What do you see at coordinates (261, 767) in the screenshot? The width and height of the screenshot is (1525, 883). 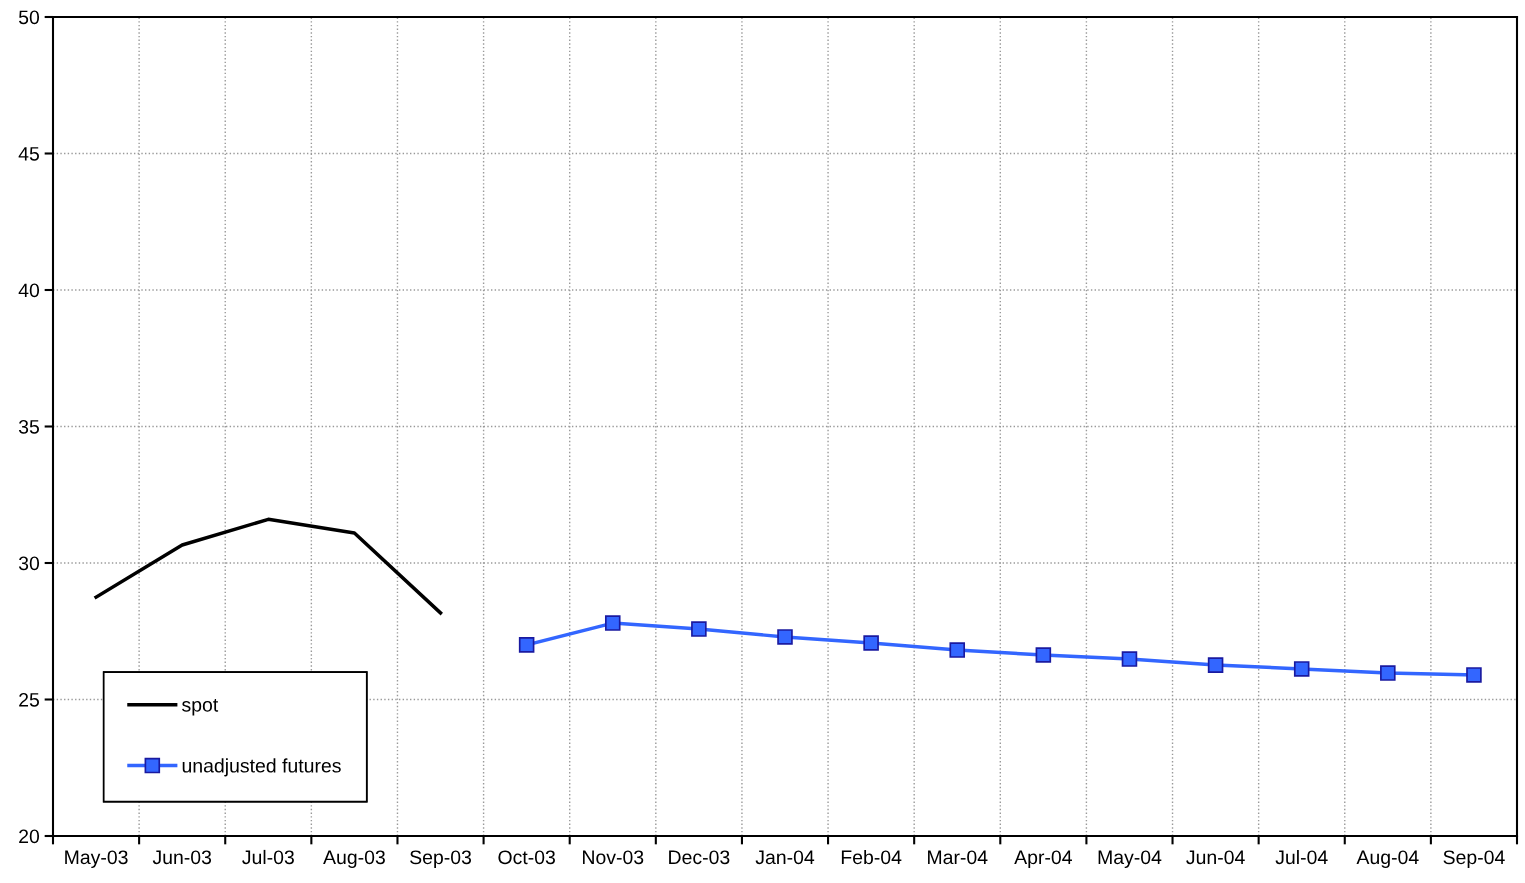 I see `legend-label: unadjusted futures` at bounding box center [261, 767].